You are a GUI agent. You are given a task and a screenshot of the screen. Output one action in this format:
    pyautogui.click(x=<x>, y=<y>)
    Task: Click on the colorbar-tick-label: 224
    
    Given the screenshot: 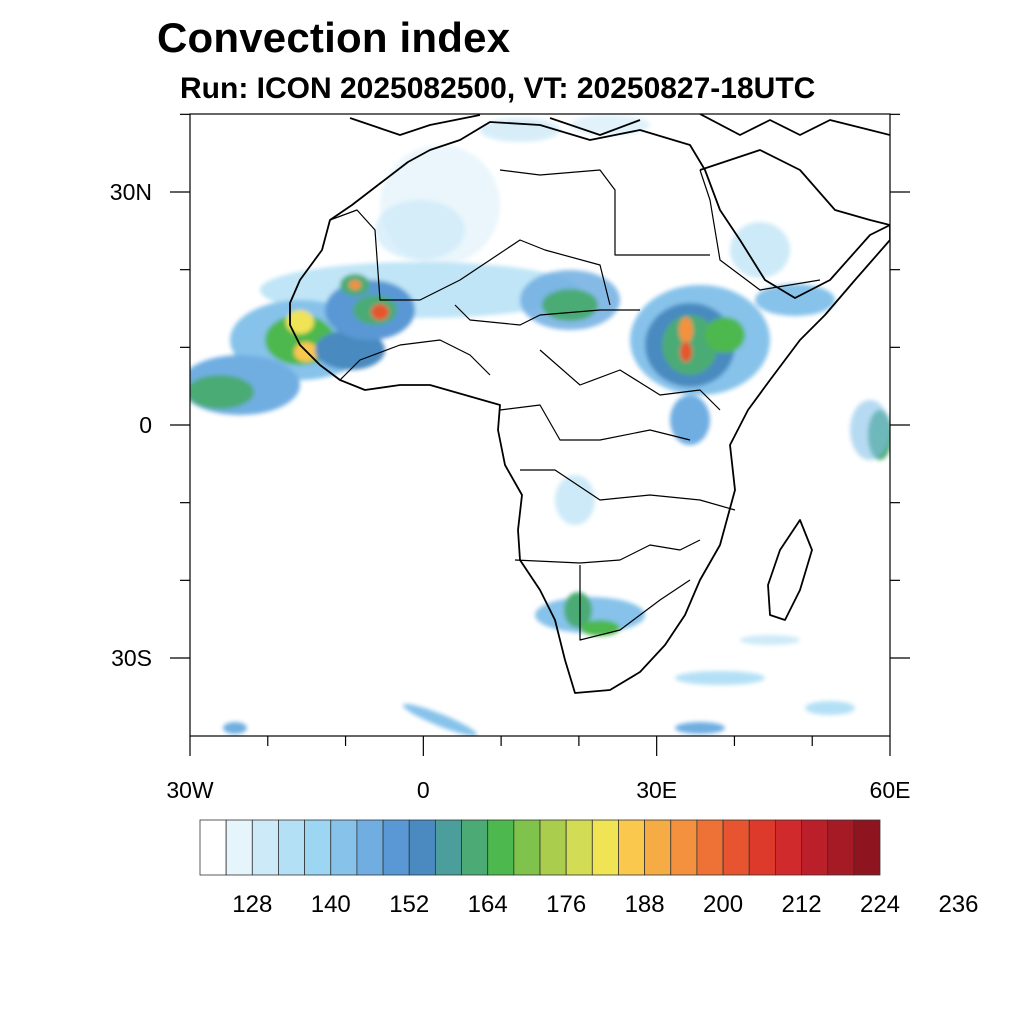 What is the action you would take?
    pyautogui.click(x=880, y=904)
    